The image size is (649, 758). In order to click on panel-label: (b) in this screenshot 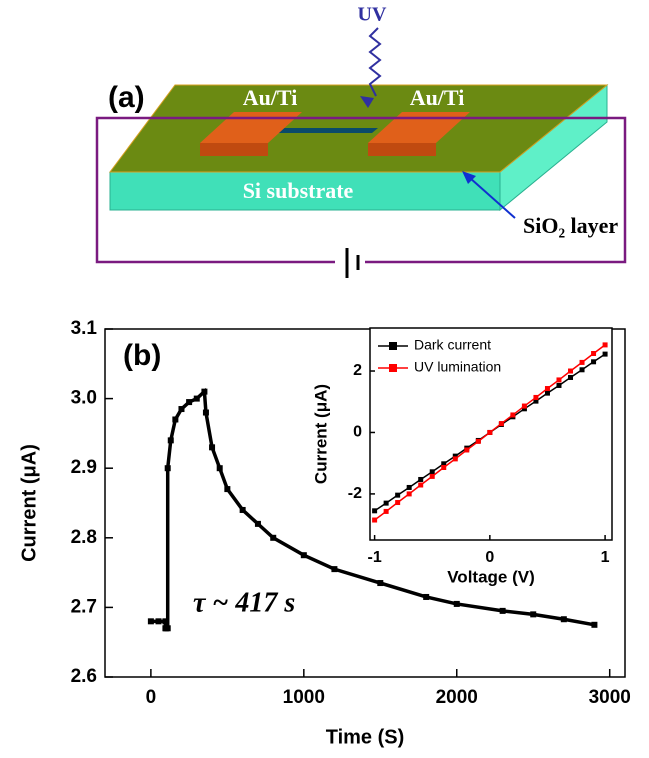, I will do `click(142, 355)`.